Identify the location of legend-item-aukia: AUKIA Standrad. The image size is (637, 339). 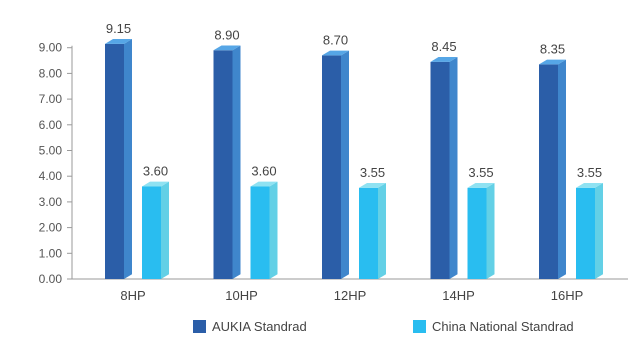
(250, 326).